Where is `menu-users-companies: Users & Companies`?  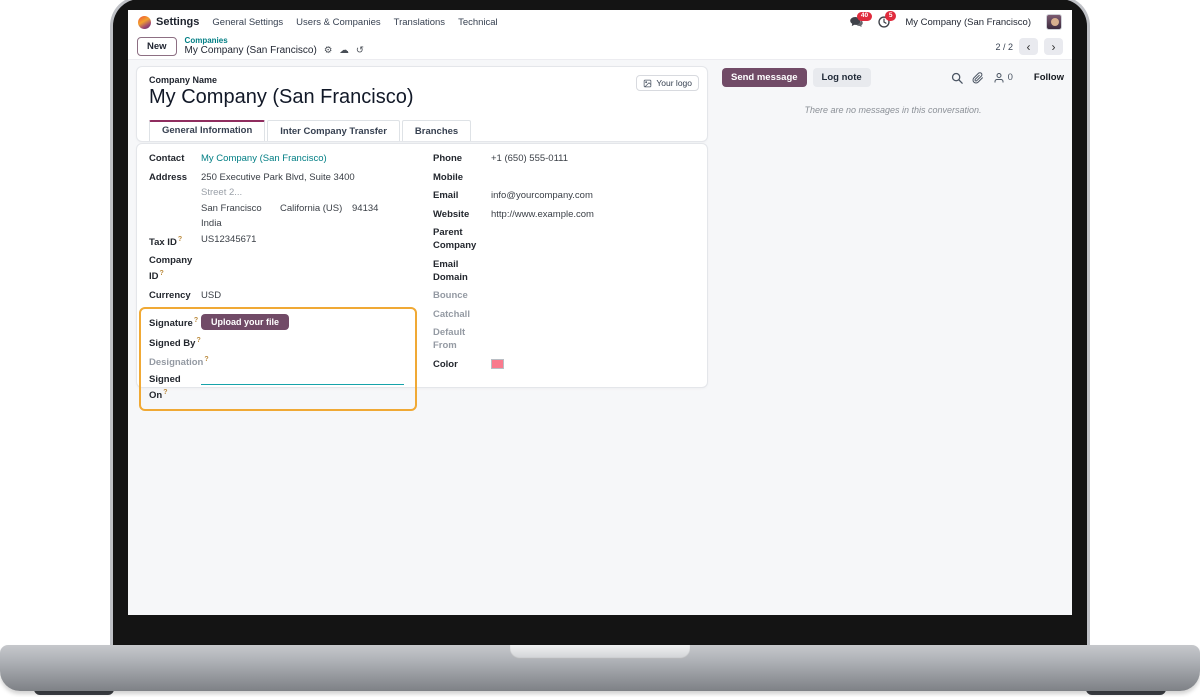
menu-users-companies: Users & Companies is located at coordinates (338, 22).